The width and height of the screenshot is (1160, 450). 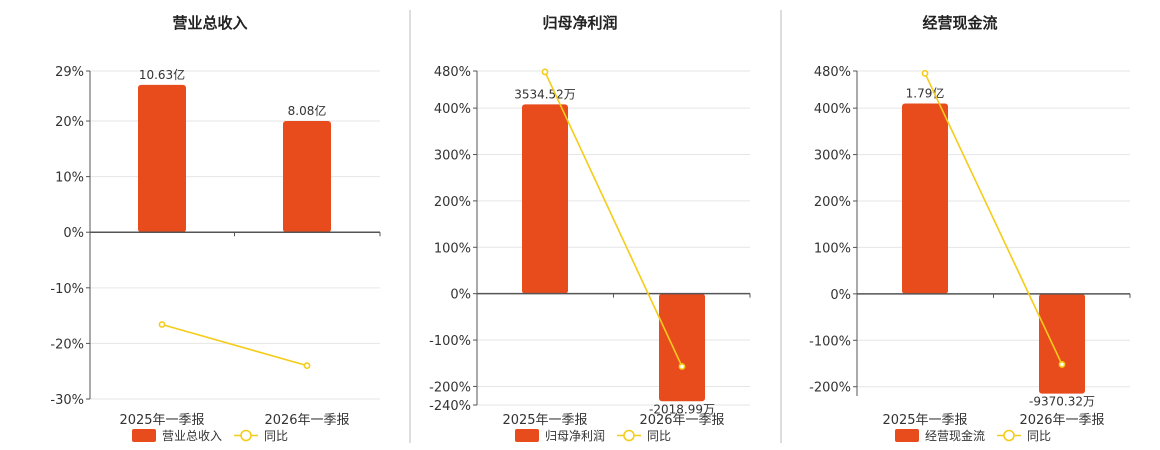 I want to click on y-tick-label: 29%, so click(x=69, y=72).